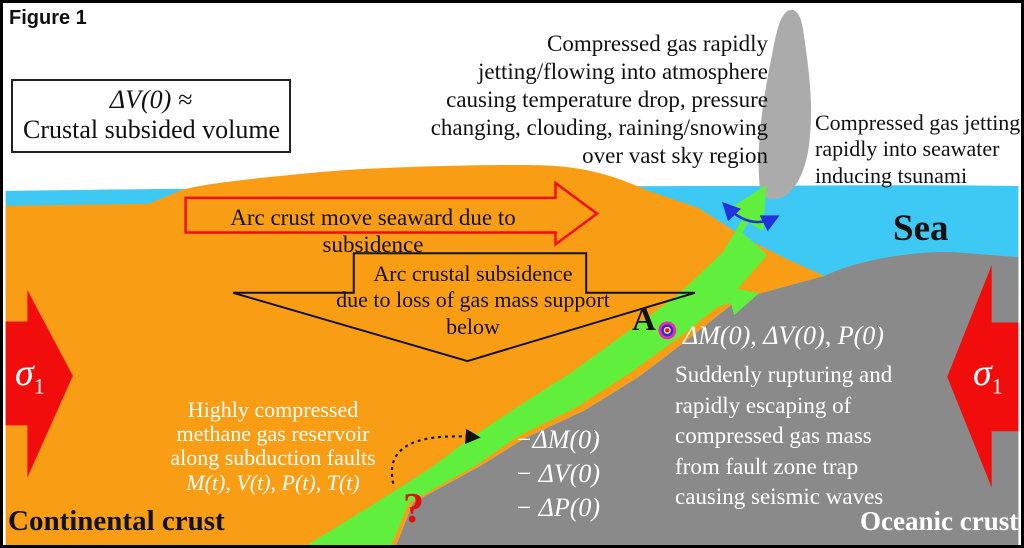 The image size is (1024, 548). Describe the element at coordinates (751, 217) in the screenshot. I see `oscillation-arrow` at that location.